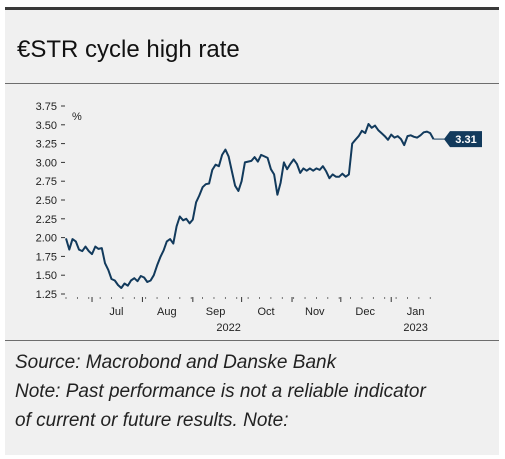  I want to click on title-divider, so click(252, 83).